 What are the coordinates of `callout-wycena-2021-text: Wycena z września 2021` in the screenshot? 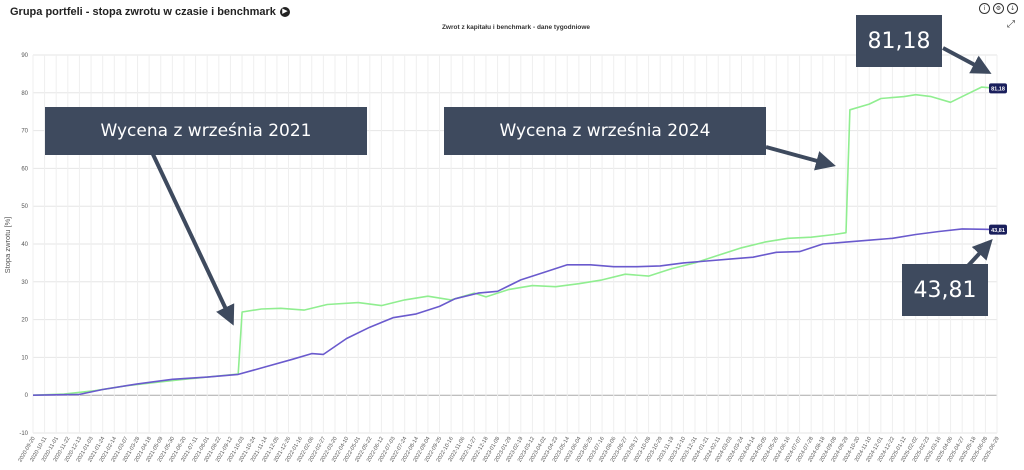 It's located at (206, 131).